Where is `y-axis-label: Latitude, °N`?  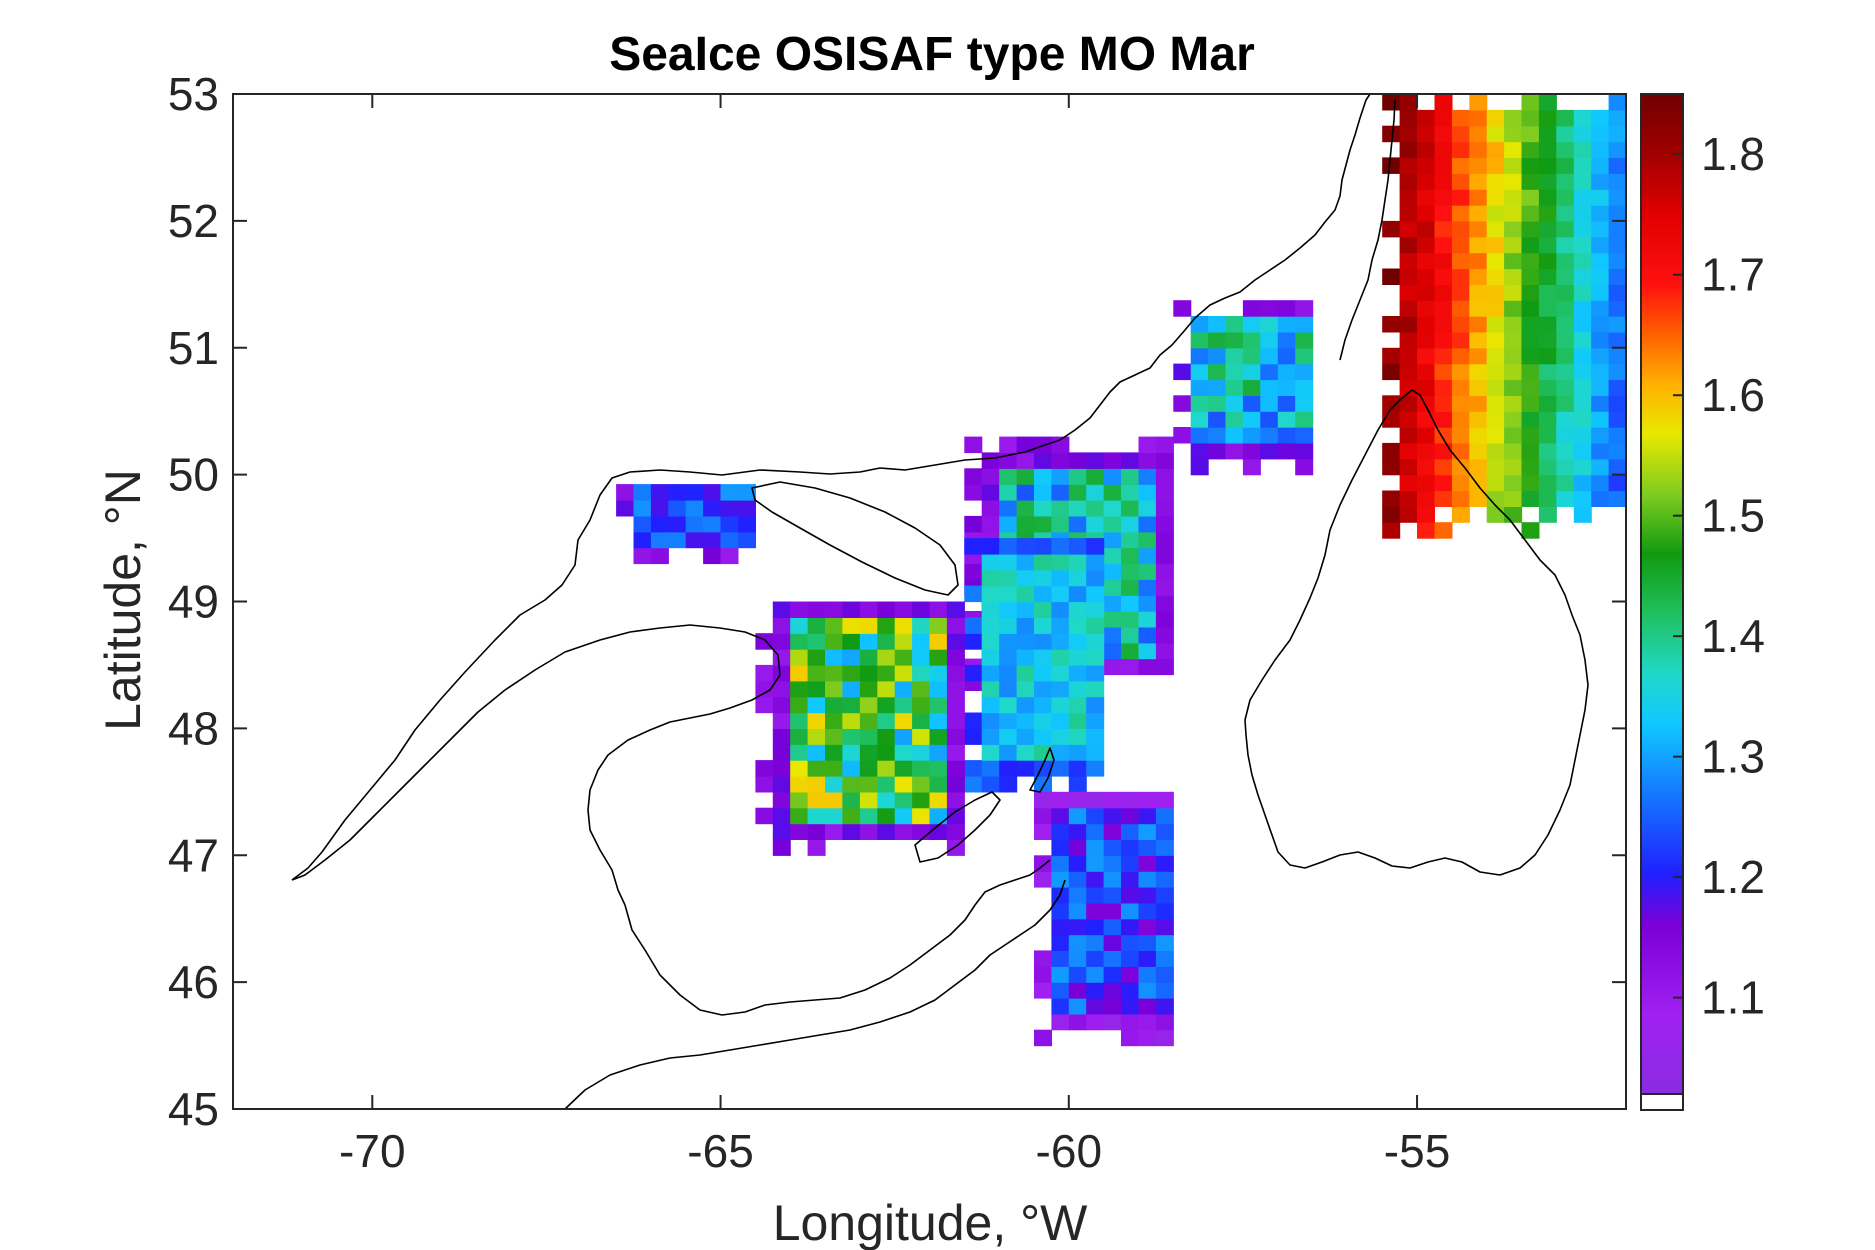 y-axis-label: Latitude, °N is located at coordinates (123, 600).